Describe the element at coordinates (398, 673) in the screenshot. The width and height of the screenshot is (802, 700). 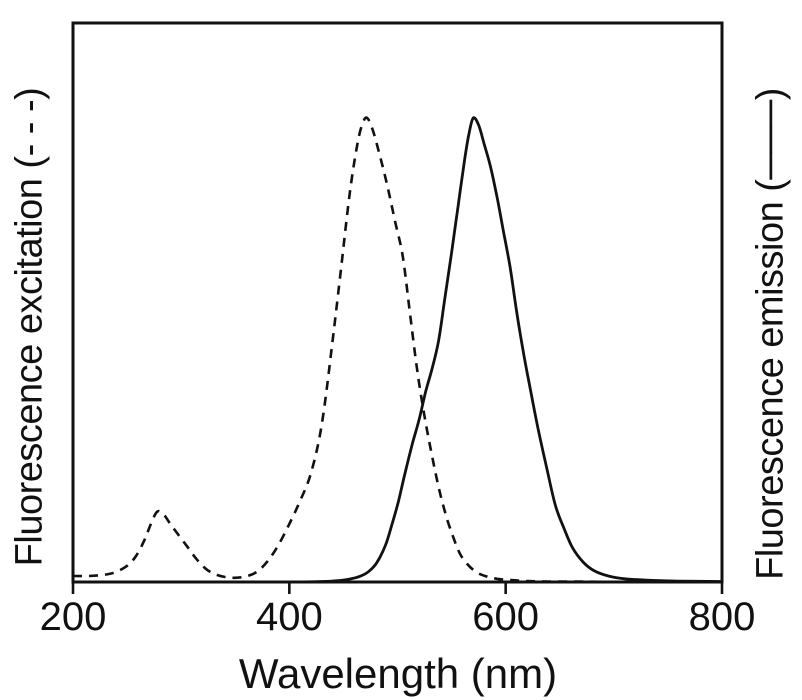
I see `x-axis-label: Wavelength (nm)` at that location.